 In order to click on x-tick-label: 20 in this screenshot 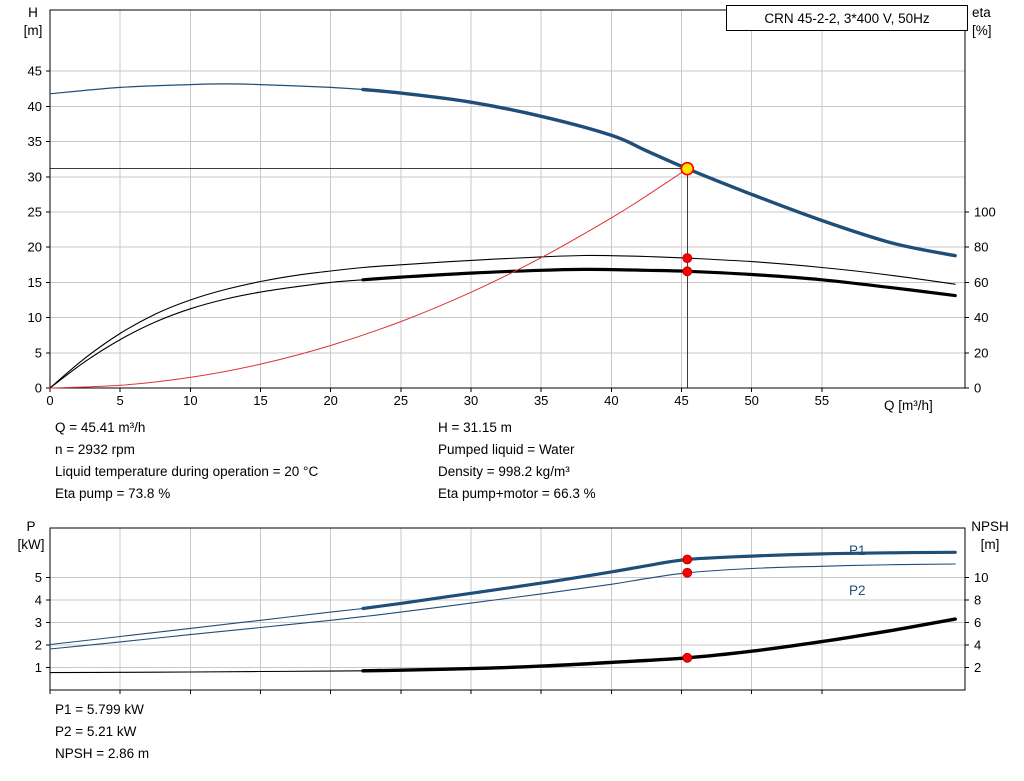, I will do `click(330, 400)`.